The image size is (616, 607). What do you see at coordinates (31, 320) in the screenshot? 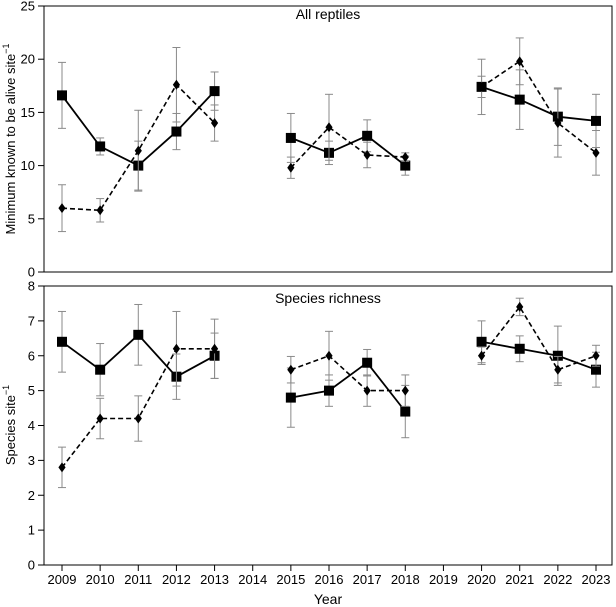
I see `y-tick-label: 7` at bounding box center [31, 320].